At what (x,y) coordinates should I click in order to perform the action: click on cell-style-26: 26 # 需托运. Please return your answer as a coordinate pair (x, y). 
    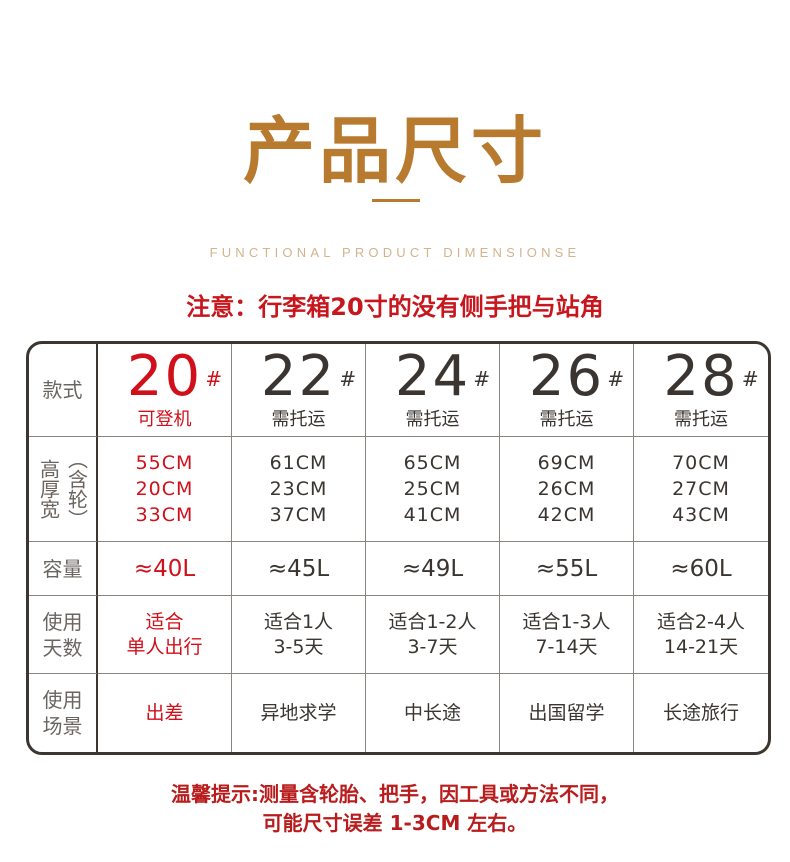
    Looking at the image, I should click on (567, 390).